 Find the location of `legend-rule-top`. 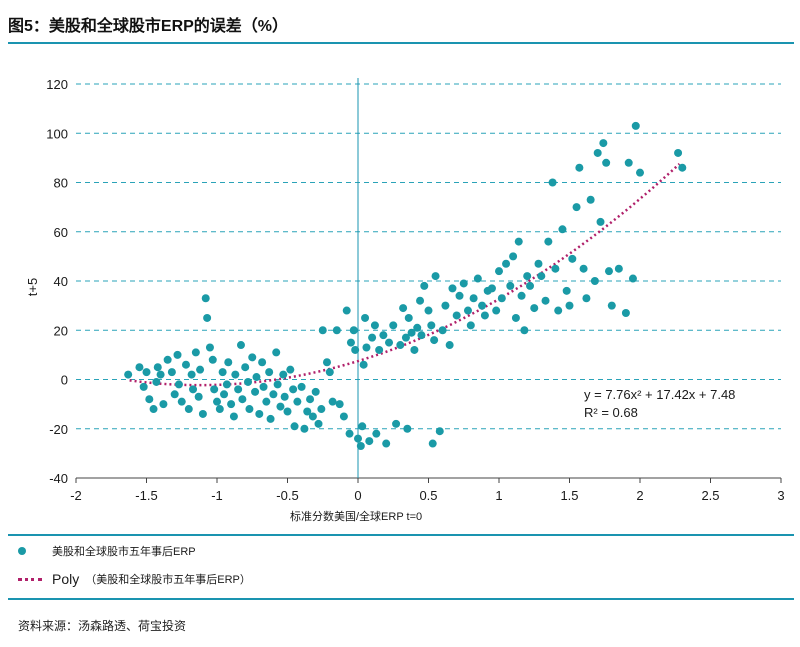

legend-rule-top is located at coordinates (401, 535).